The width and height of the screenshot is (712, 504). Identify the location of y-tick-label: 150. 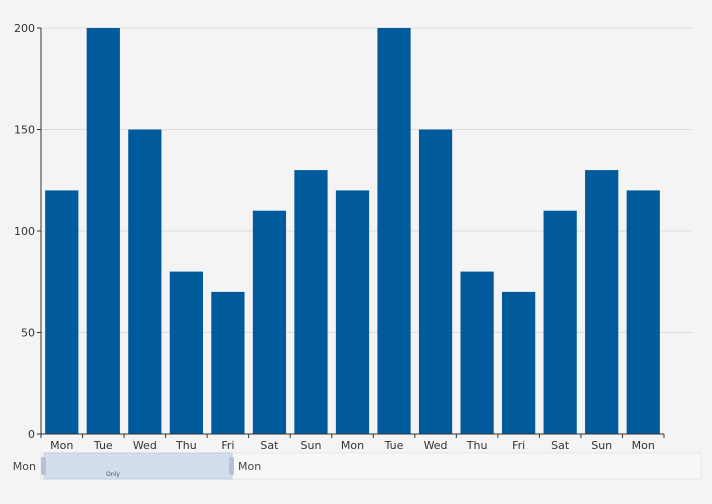
(24, 130).